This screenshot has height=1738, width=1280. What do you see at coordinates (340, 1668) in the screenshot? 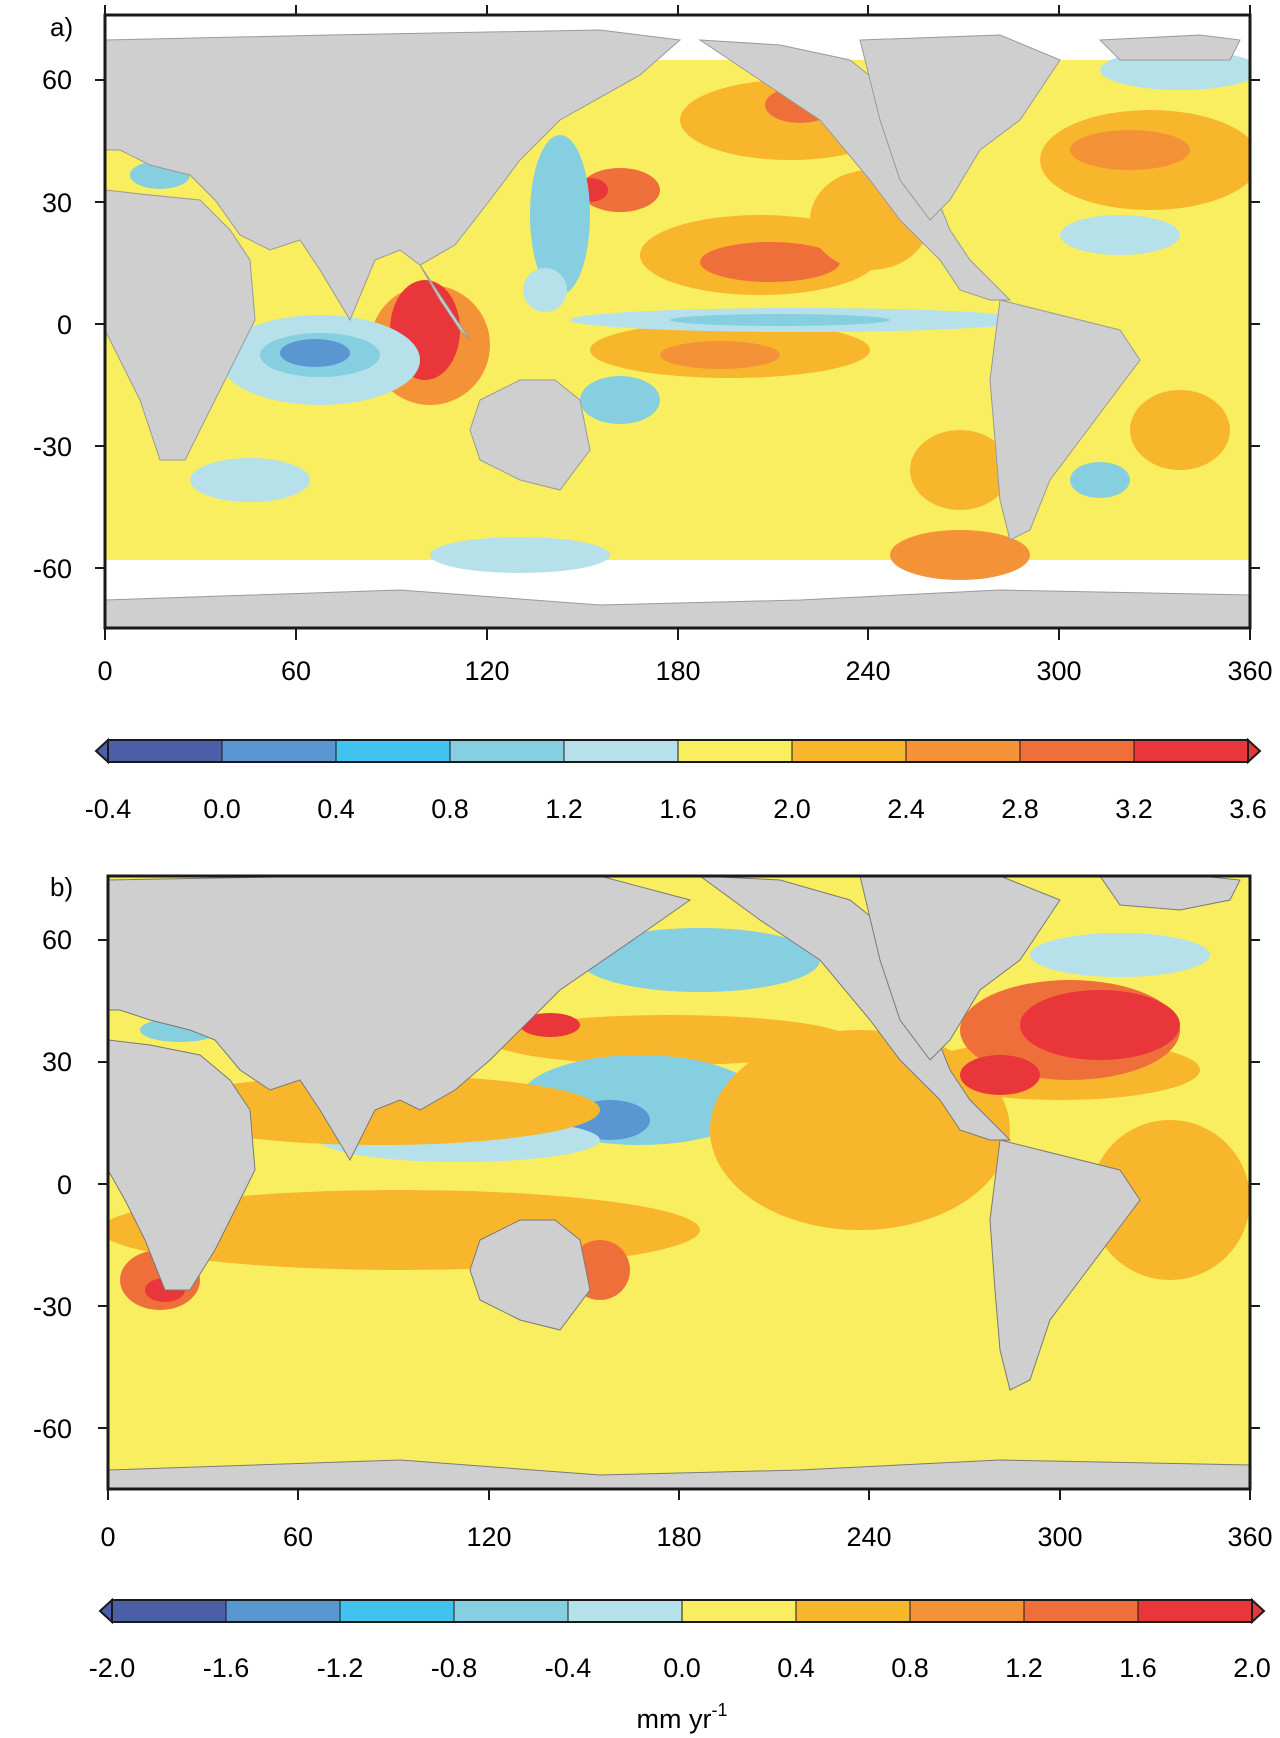
I see `colorbar-tick-label: -1.2` at bounding box center [340, 1668].